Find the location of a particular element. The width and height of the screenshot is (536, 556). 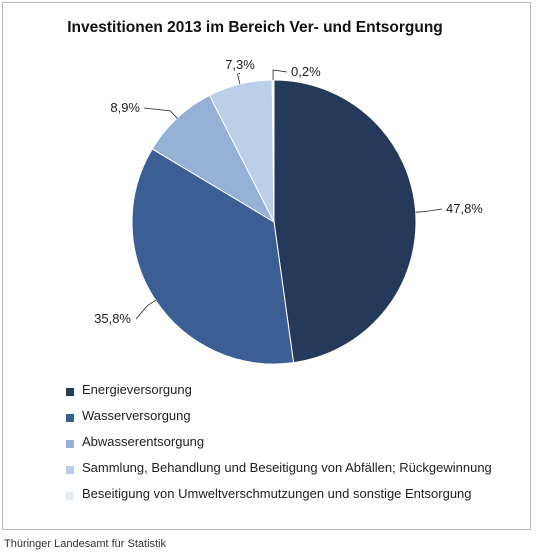

source-note: Thüringer Landesamt für Statistik is located at coordinates (85, 544).